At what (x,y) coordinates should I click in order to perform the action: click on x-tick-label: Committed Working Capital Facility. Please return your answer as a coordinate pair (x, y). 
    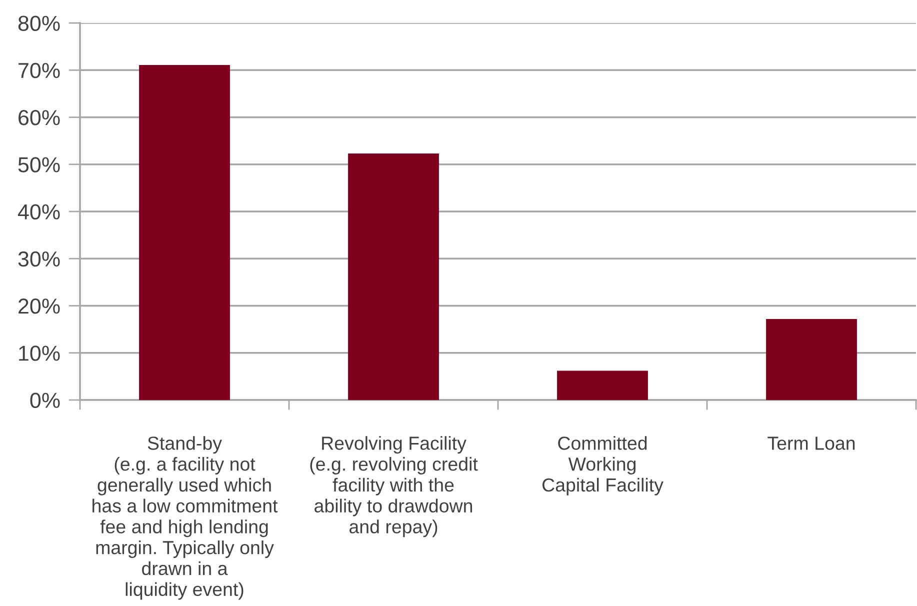
    Looking at the image, I should click on (603, 466).